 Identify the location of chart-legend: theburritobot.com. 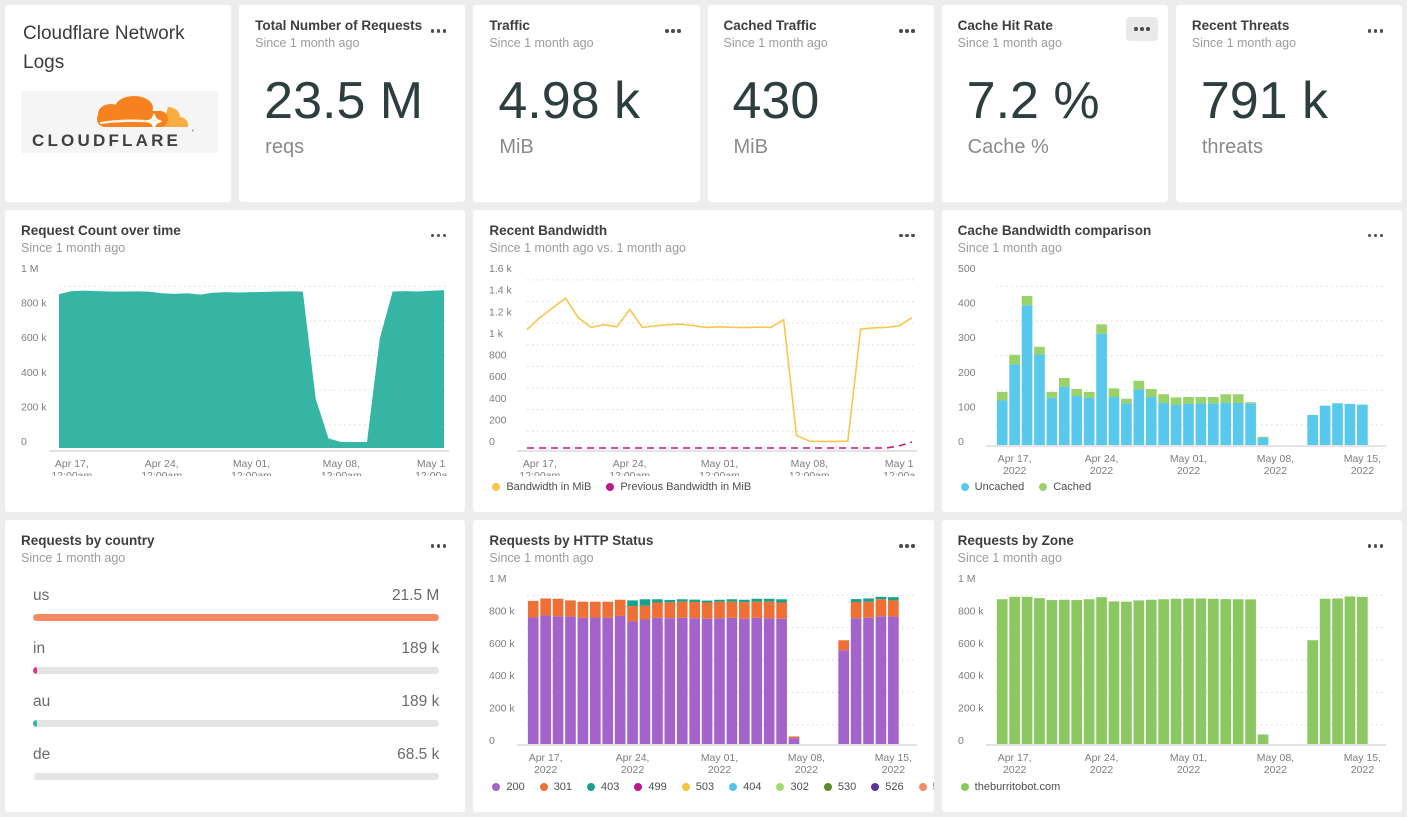
(1172, 787).